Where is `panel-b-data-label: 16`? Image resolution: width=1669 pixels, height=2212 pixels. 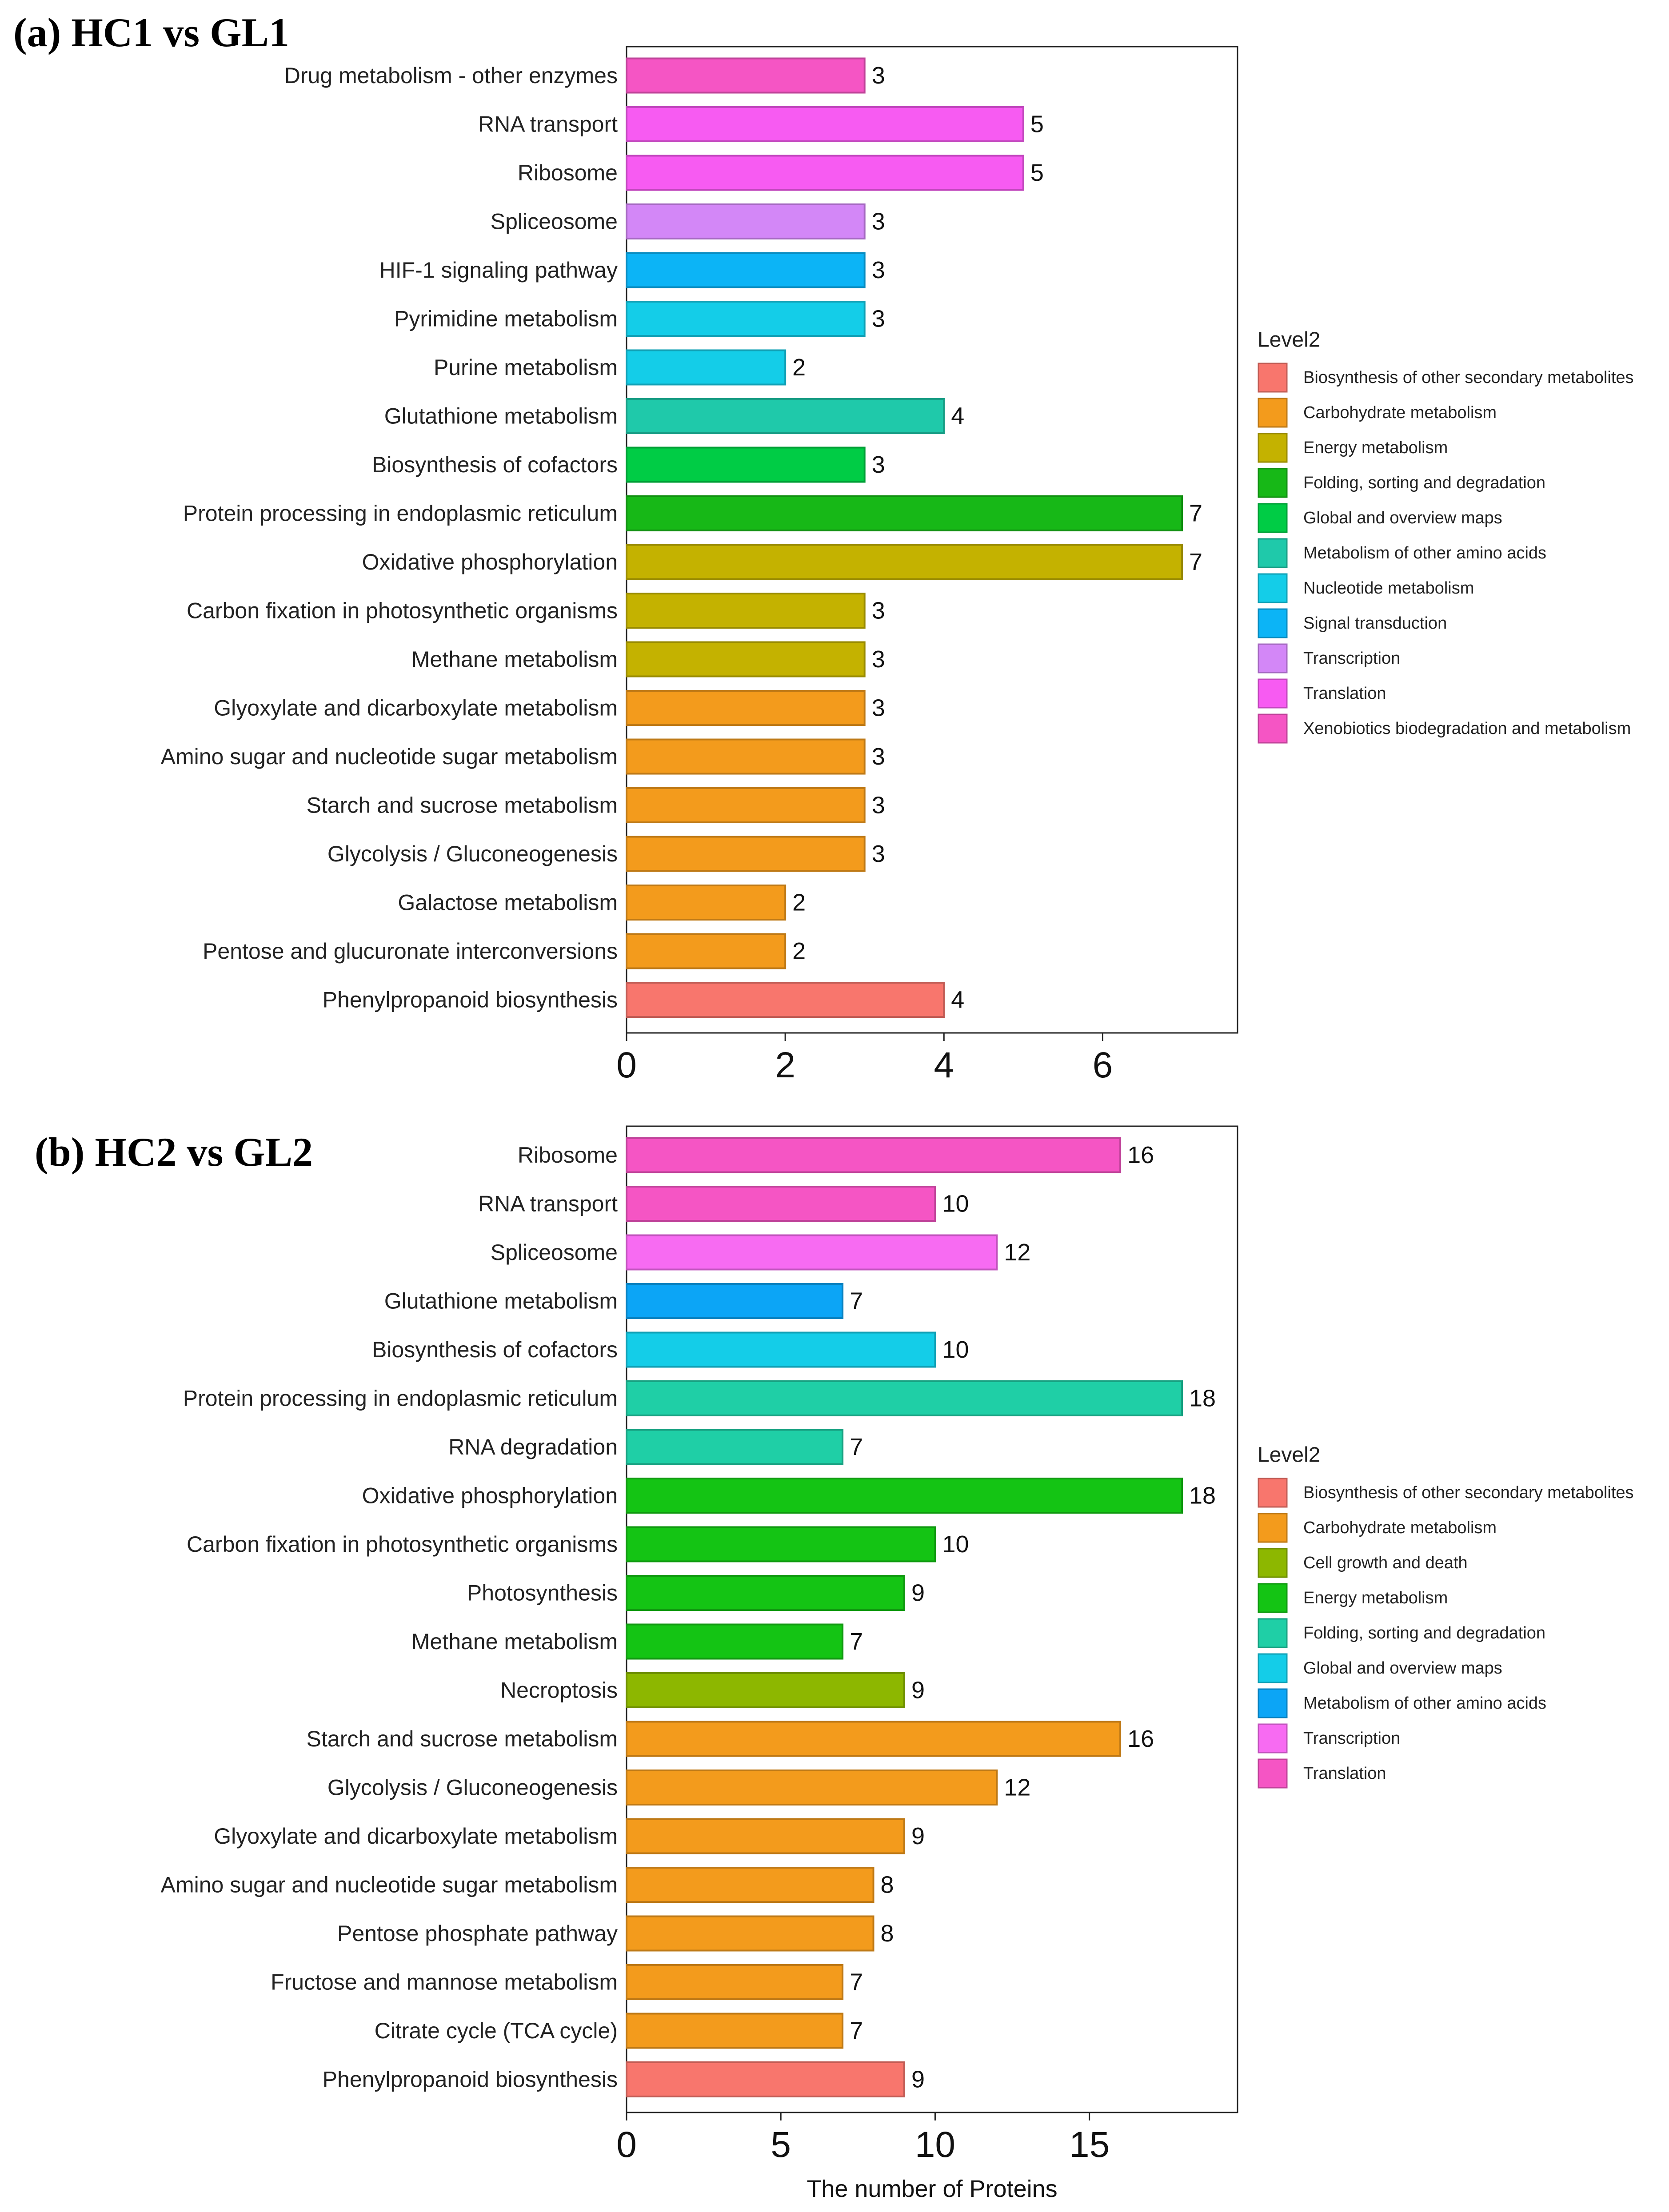 panel-b-data-label: 16 is located at coordinates (1141, 1155).